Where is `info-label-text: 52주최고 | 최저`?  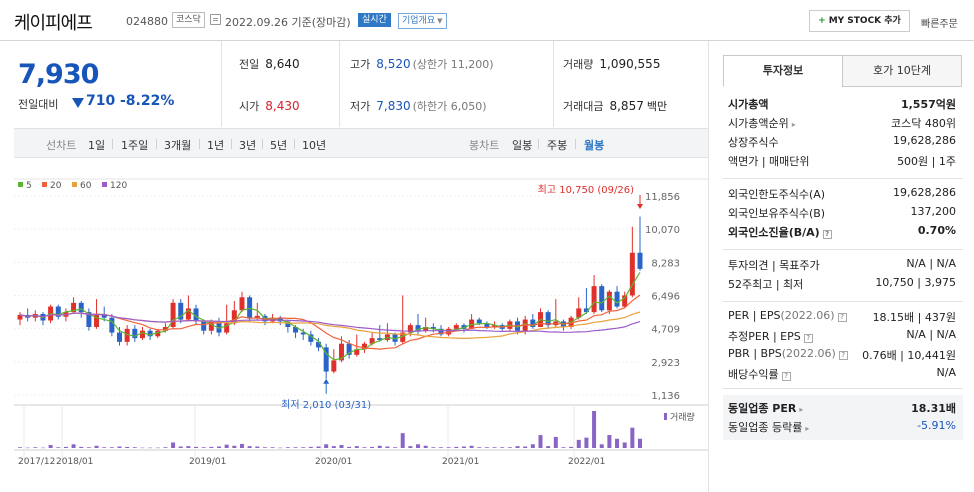
info-label-text: 52주최고 | 최저 is located at coordinates (766, 284).